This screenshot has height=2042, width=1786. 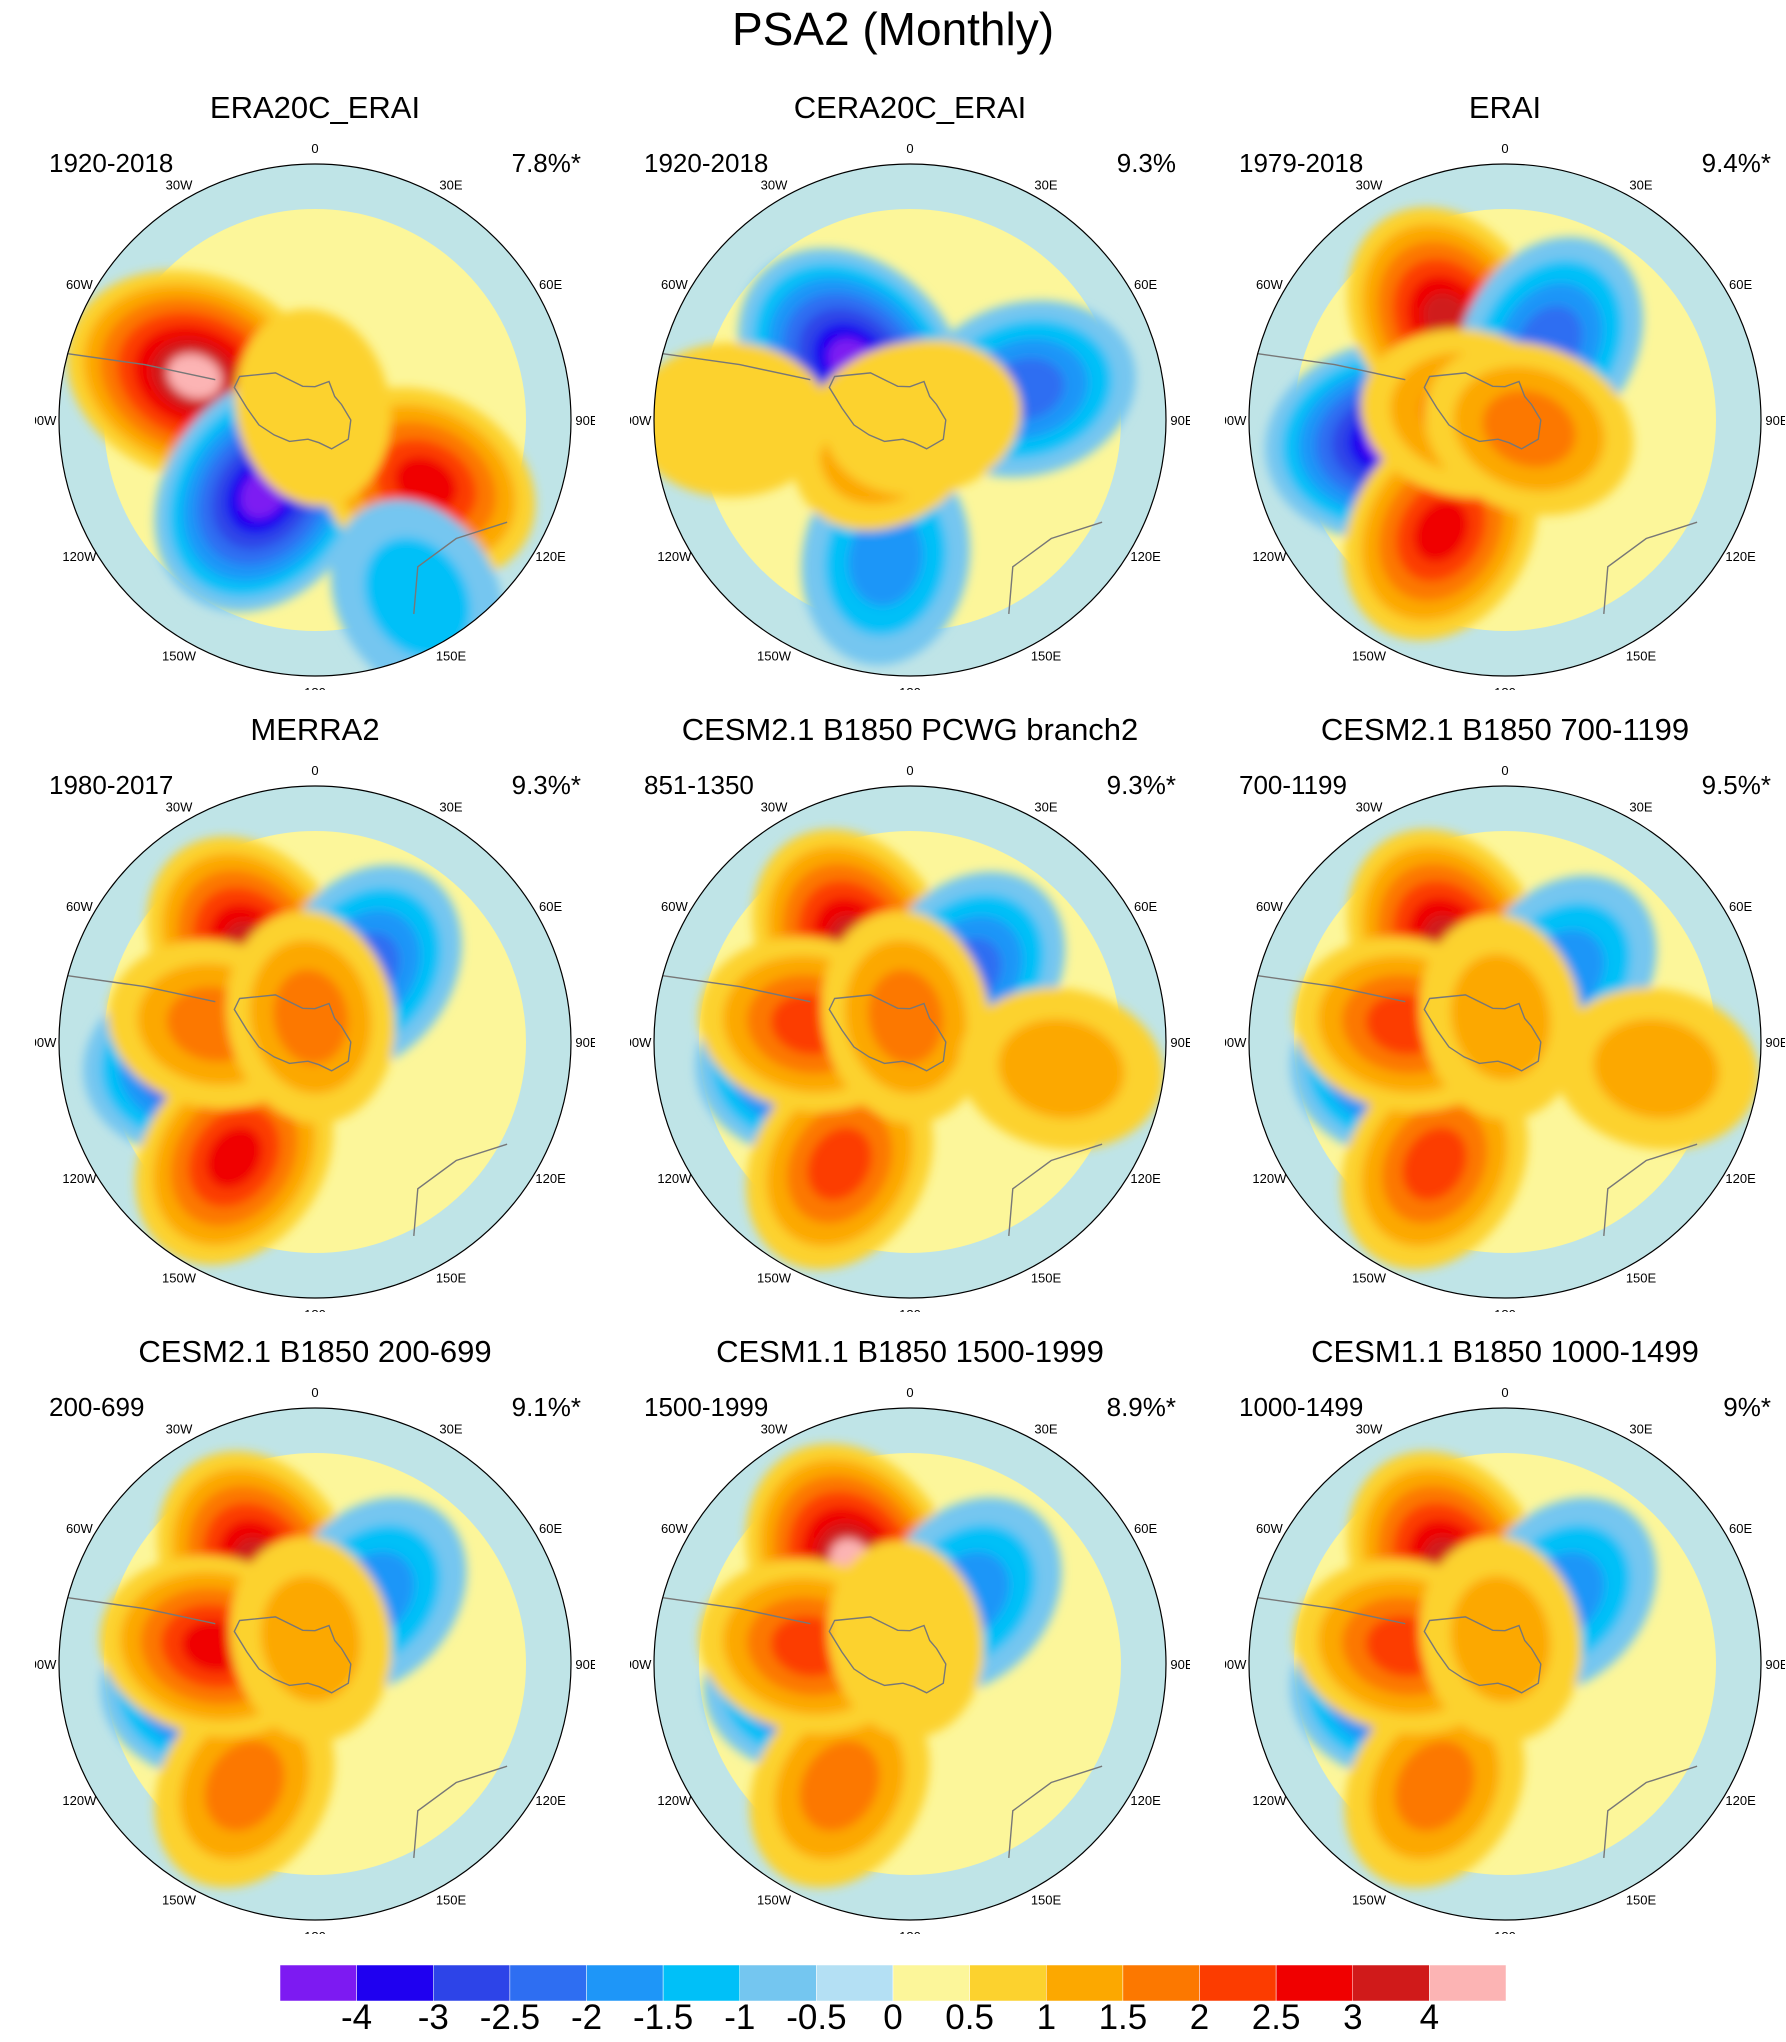 What do you see at coordinates (893, 29) in the screenshot?
I see `figure-title: PSA2 (Monthly)` at bounding box center [893, 29].